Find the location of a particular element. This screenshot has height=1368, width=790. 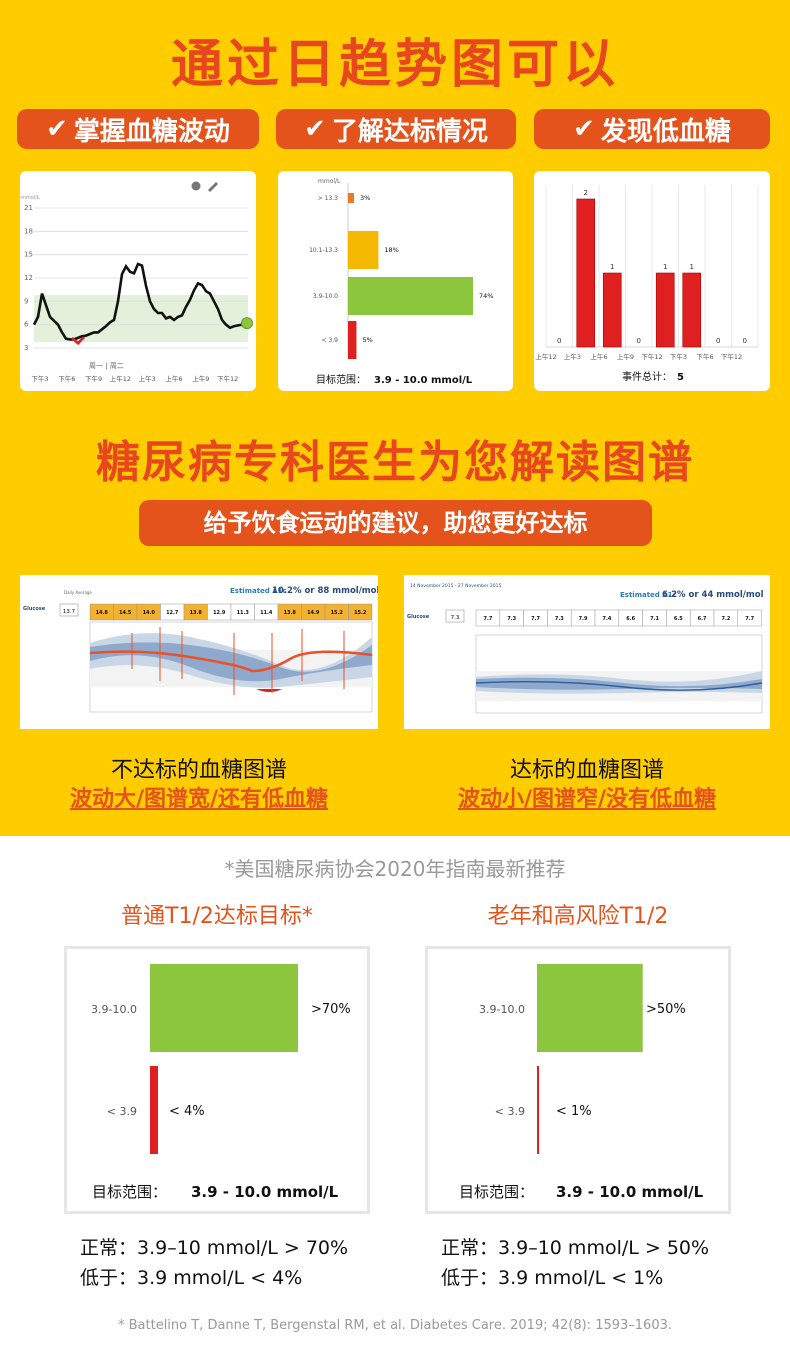

daily-average-value: 14.8 is located at coordinates (102, 613).